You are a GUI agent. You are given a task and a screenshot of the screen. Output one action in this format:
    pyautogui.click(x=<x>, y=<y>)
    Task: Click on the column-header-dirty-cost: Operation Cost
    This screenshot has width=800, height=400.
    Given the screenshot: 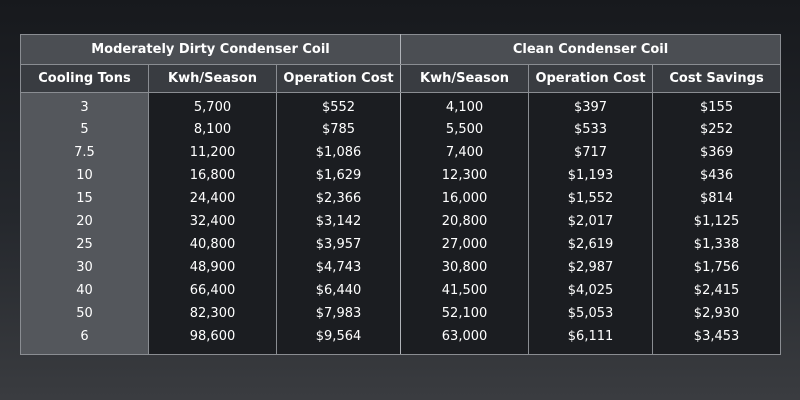 What is the action you would take?
    pyautogui.click(x=338, y=78)
    